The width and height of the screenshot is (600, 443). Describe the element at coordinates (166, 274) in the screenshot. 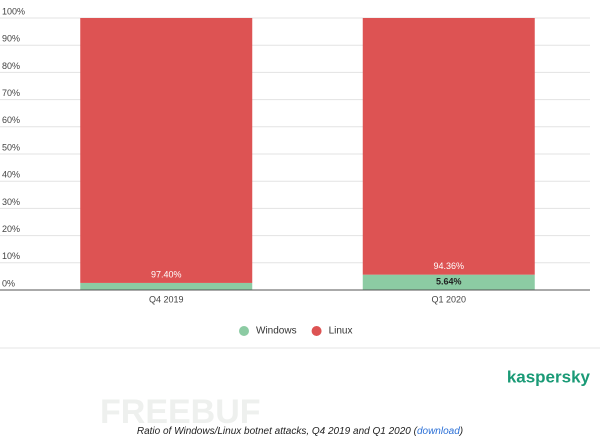

I see `value-label: 97.40%` at that location.